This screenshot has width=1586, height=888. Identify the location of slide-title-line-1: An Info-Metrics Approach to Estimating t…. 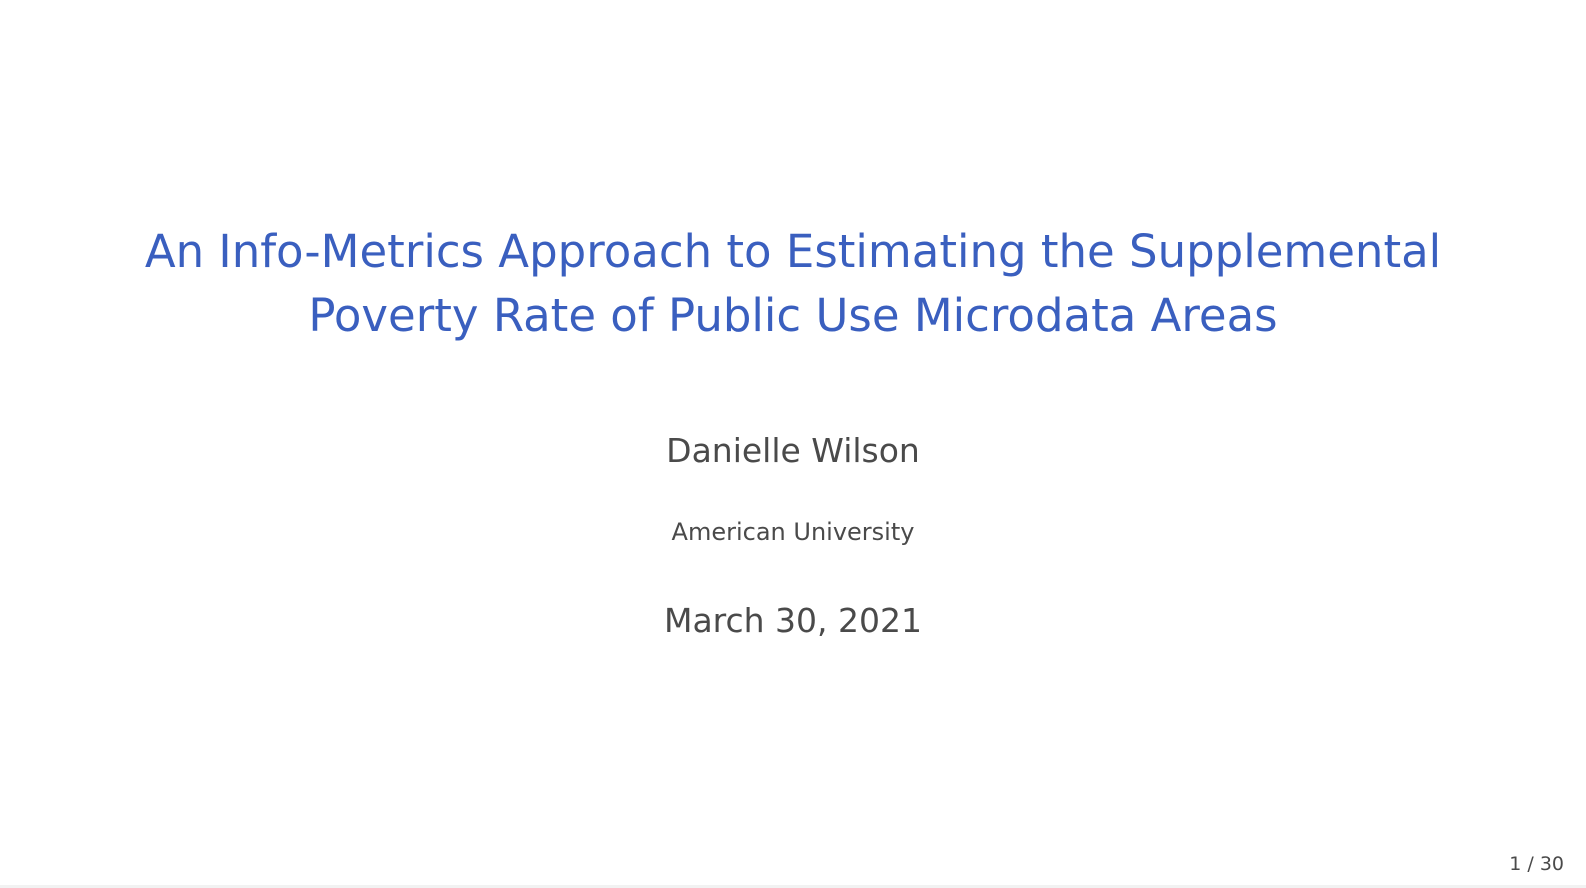
(793, 251).